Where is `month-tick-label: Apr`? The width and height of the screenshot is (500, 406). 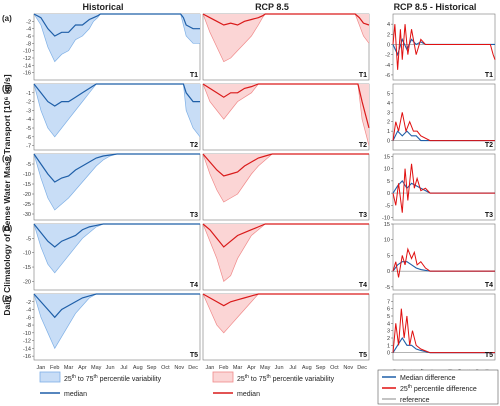 month-tick-label: Apr is located at coordinates (82, 368).